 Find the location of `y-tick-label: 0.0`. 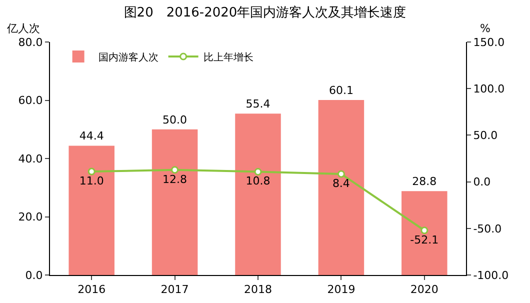

y-tick-label: 0.0 is located at coordinates (34, 275).